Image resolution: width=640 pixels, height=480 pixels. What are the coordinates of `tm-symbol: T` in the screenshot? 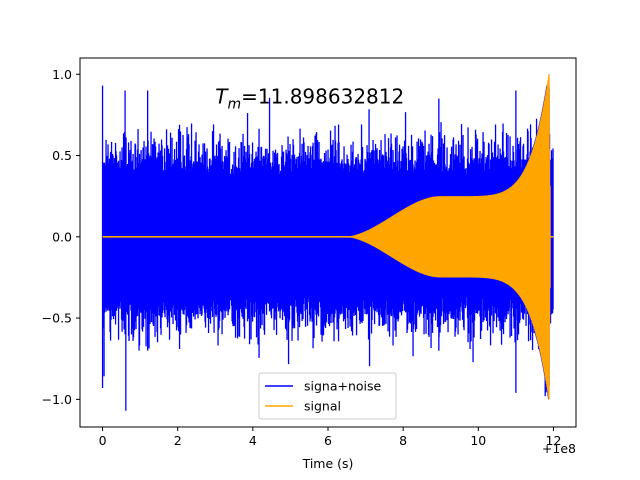 It's located at (222, 97).